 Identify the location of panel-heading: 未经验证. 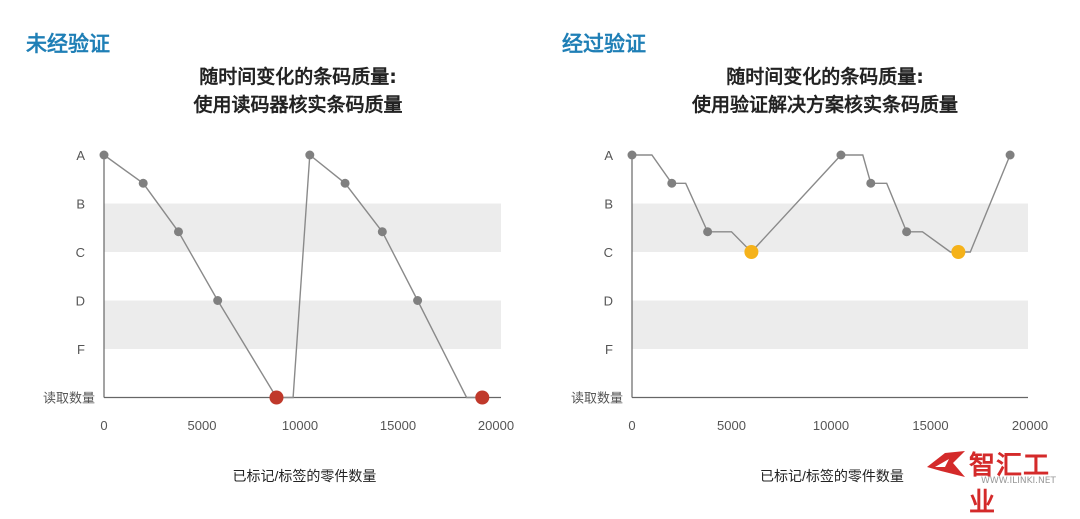
(68, 44).